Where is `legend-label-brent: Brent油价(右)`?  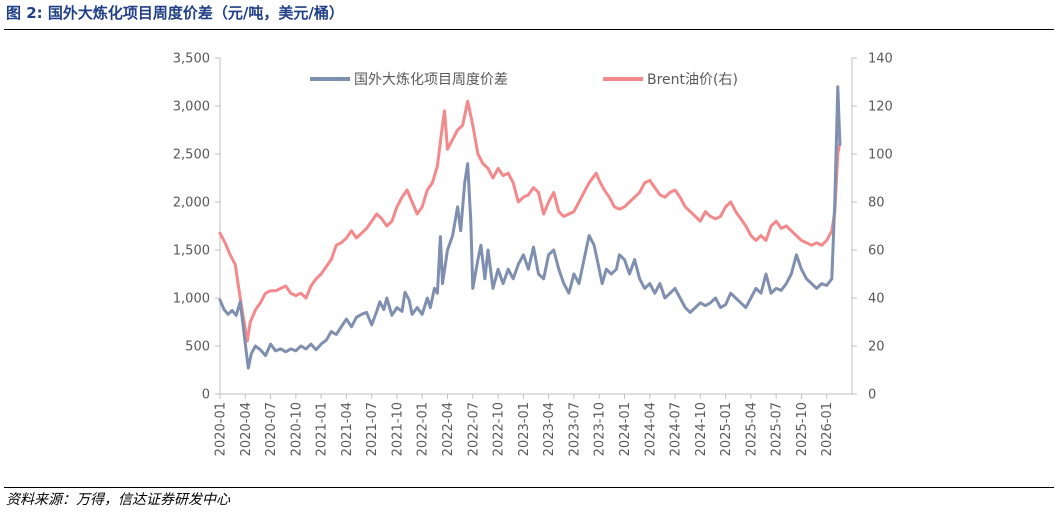
legend-label-brent: Brent油价(右) is located at coordinates (692, 80).